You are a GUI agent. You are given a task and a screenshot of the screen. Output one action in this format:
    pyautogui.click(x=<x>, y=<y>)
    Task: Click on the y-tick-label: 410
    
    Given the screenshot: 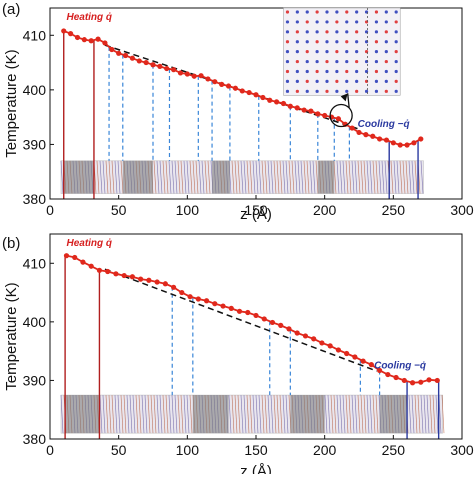 What is the action you would take?
    pyautogui.click(x=35, y=263)
    